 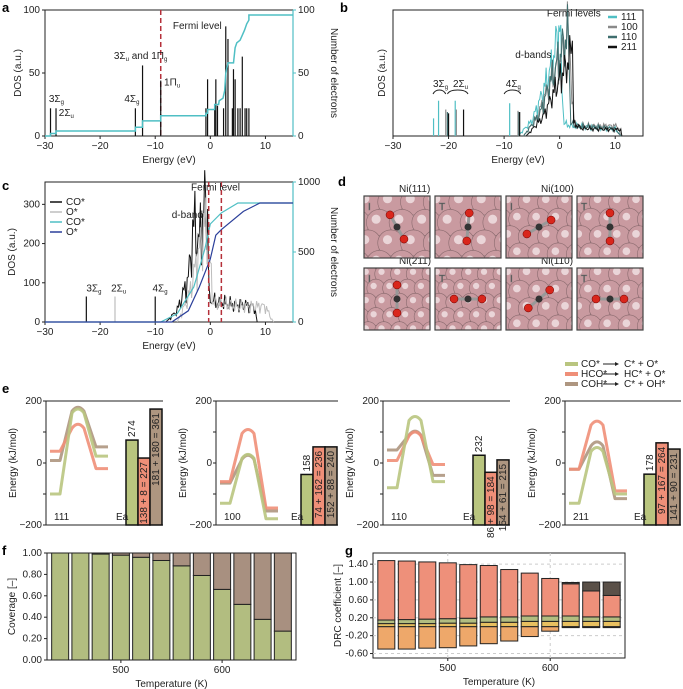 I want to click on y-tick-label: 0.40, so click(x=33, y=617).